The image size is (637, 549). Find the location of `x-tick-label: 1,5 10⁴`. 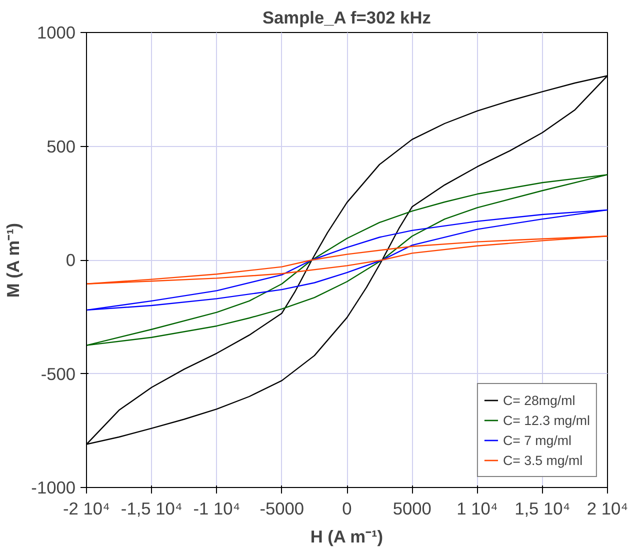

x-tick-label: 1,5 10⁴ is located at coordinates (542, 508).